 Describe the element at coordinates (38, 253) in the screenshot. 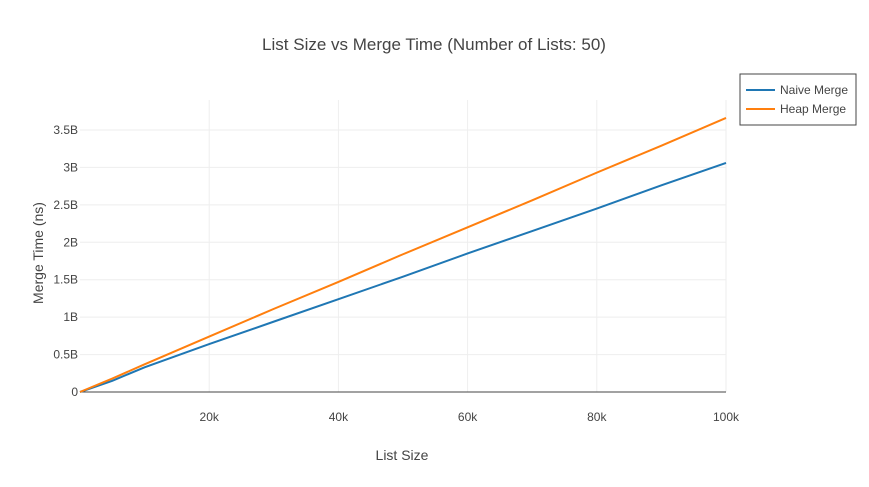

I see `y-axis-title: Merge Time (ns)` at that location.